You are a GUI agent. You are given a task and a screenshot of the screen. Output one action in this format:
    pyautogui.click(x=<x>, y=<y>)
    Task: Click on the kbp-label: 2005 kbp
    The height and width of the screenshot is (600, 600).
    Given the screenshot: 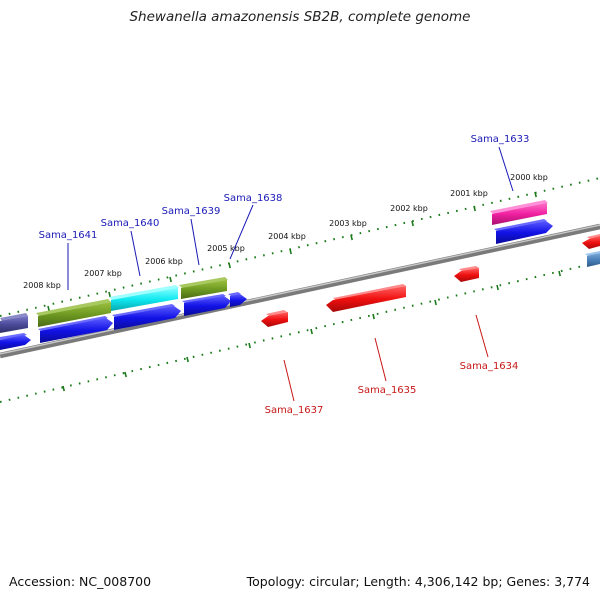 What is the action you would take?
    pyautogui.click(x=226, y=248)
    